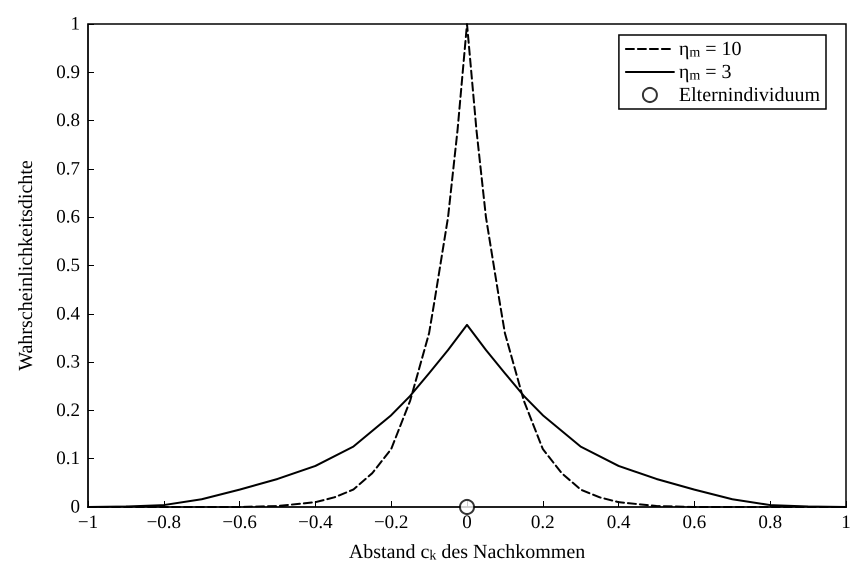 The height and width of the screenshot is (579, 866). What do you see at coordinates (68, 362) in the screenshot?
I see `y-tick-label: 0.3` at bounding box center [68, 362].